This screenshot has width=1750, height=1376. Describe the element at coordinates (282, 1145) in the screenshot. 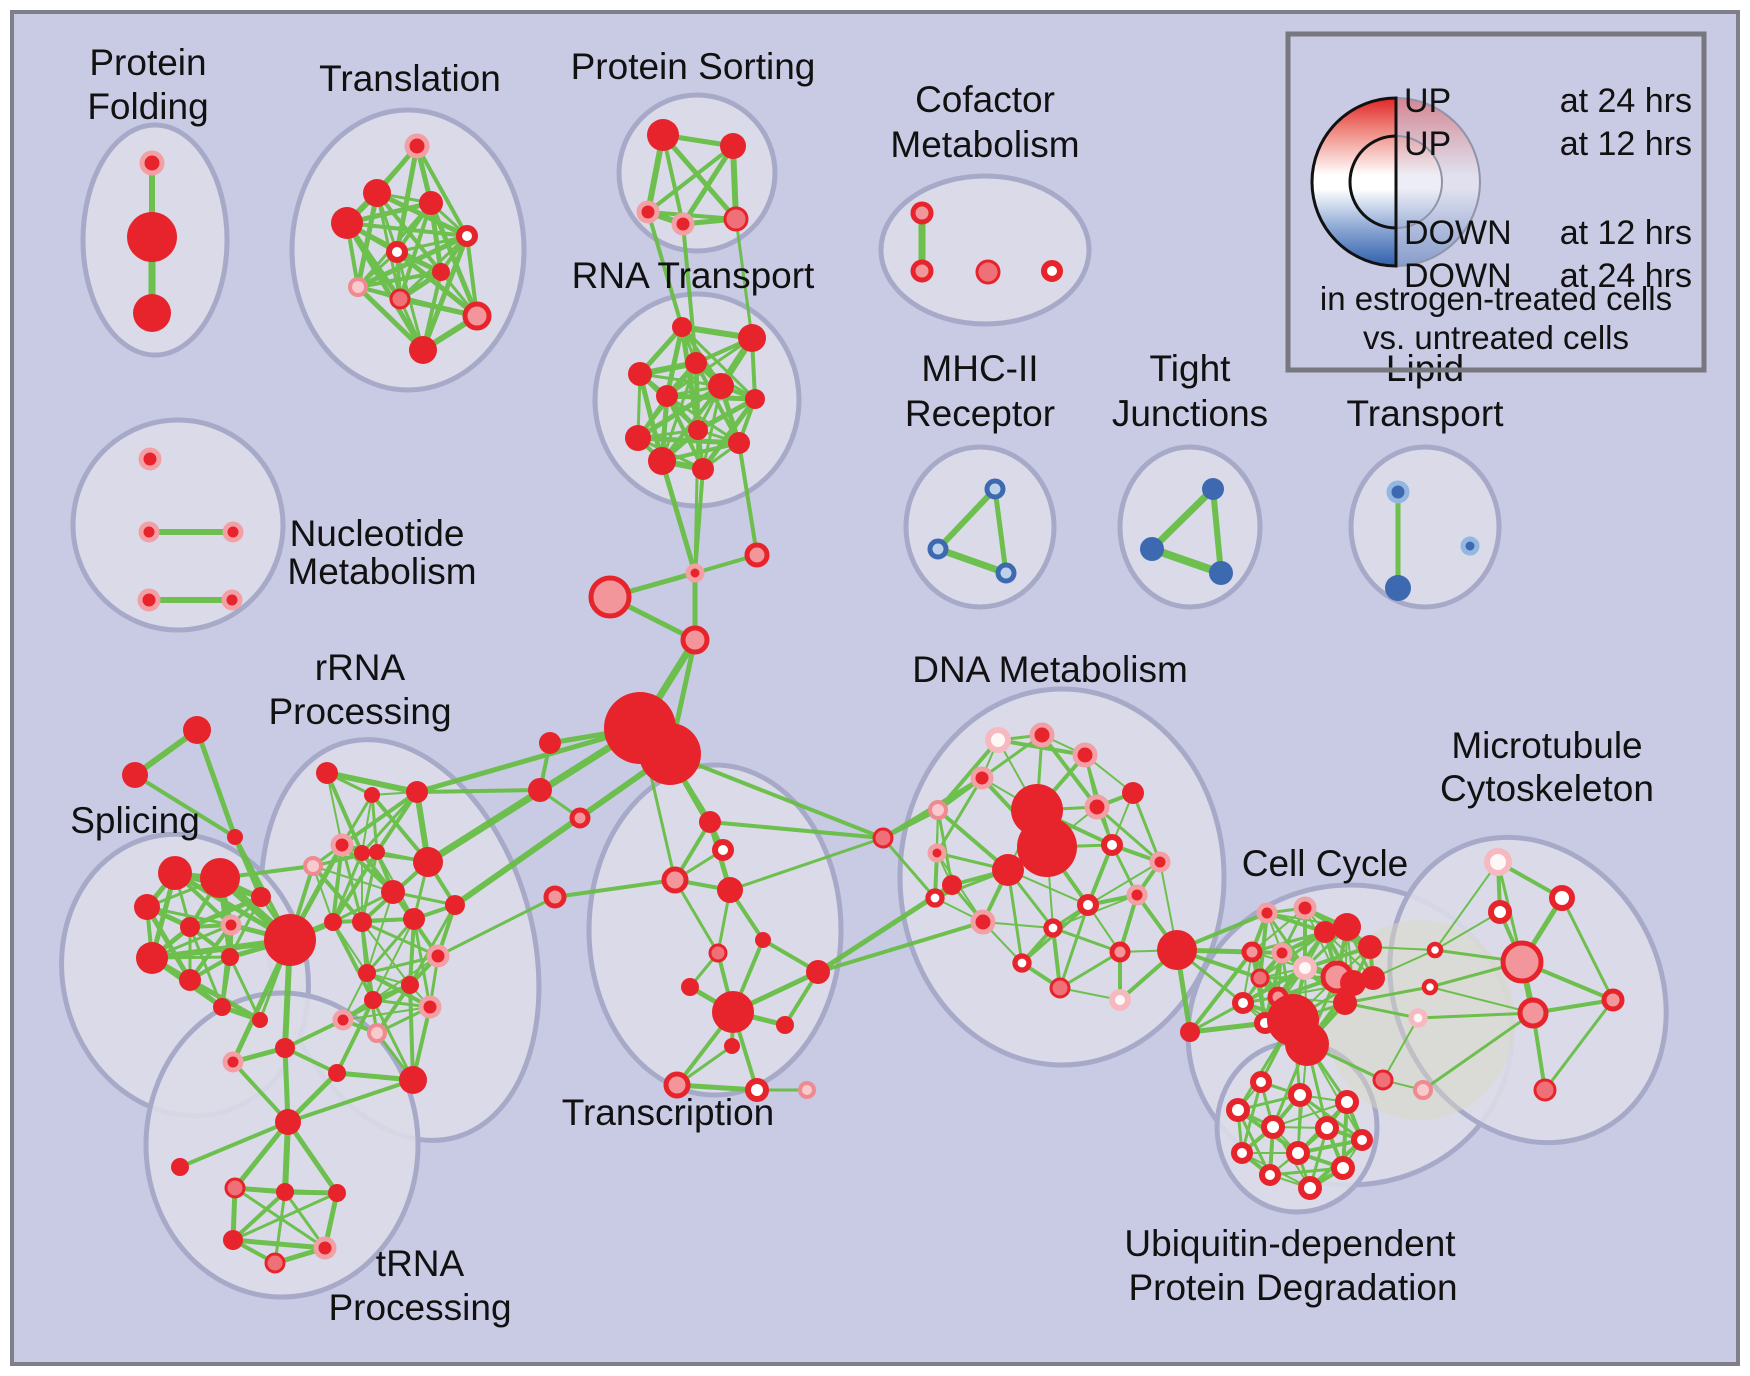

I see `cluster-ellipse-trna-processing` at that location.